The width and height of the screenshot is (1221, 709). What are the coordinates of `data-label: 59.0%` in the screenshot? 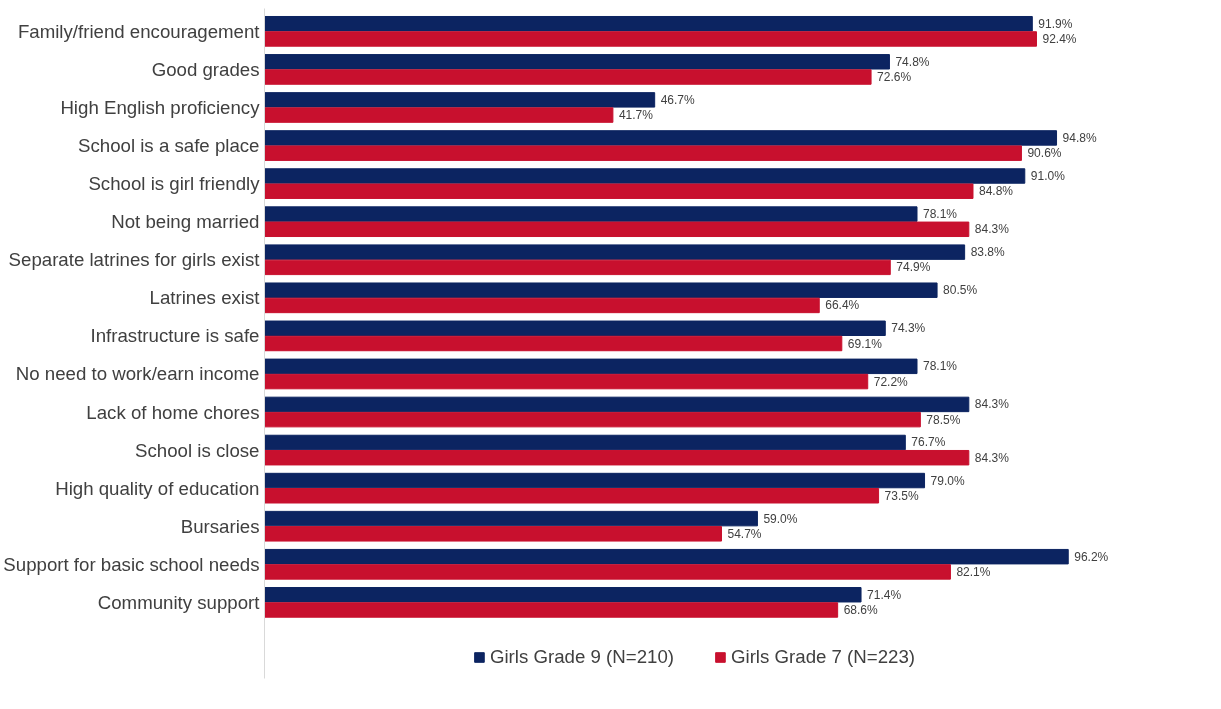 It's located at (780, 518).